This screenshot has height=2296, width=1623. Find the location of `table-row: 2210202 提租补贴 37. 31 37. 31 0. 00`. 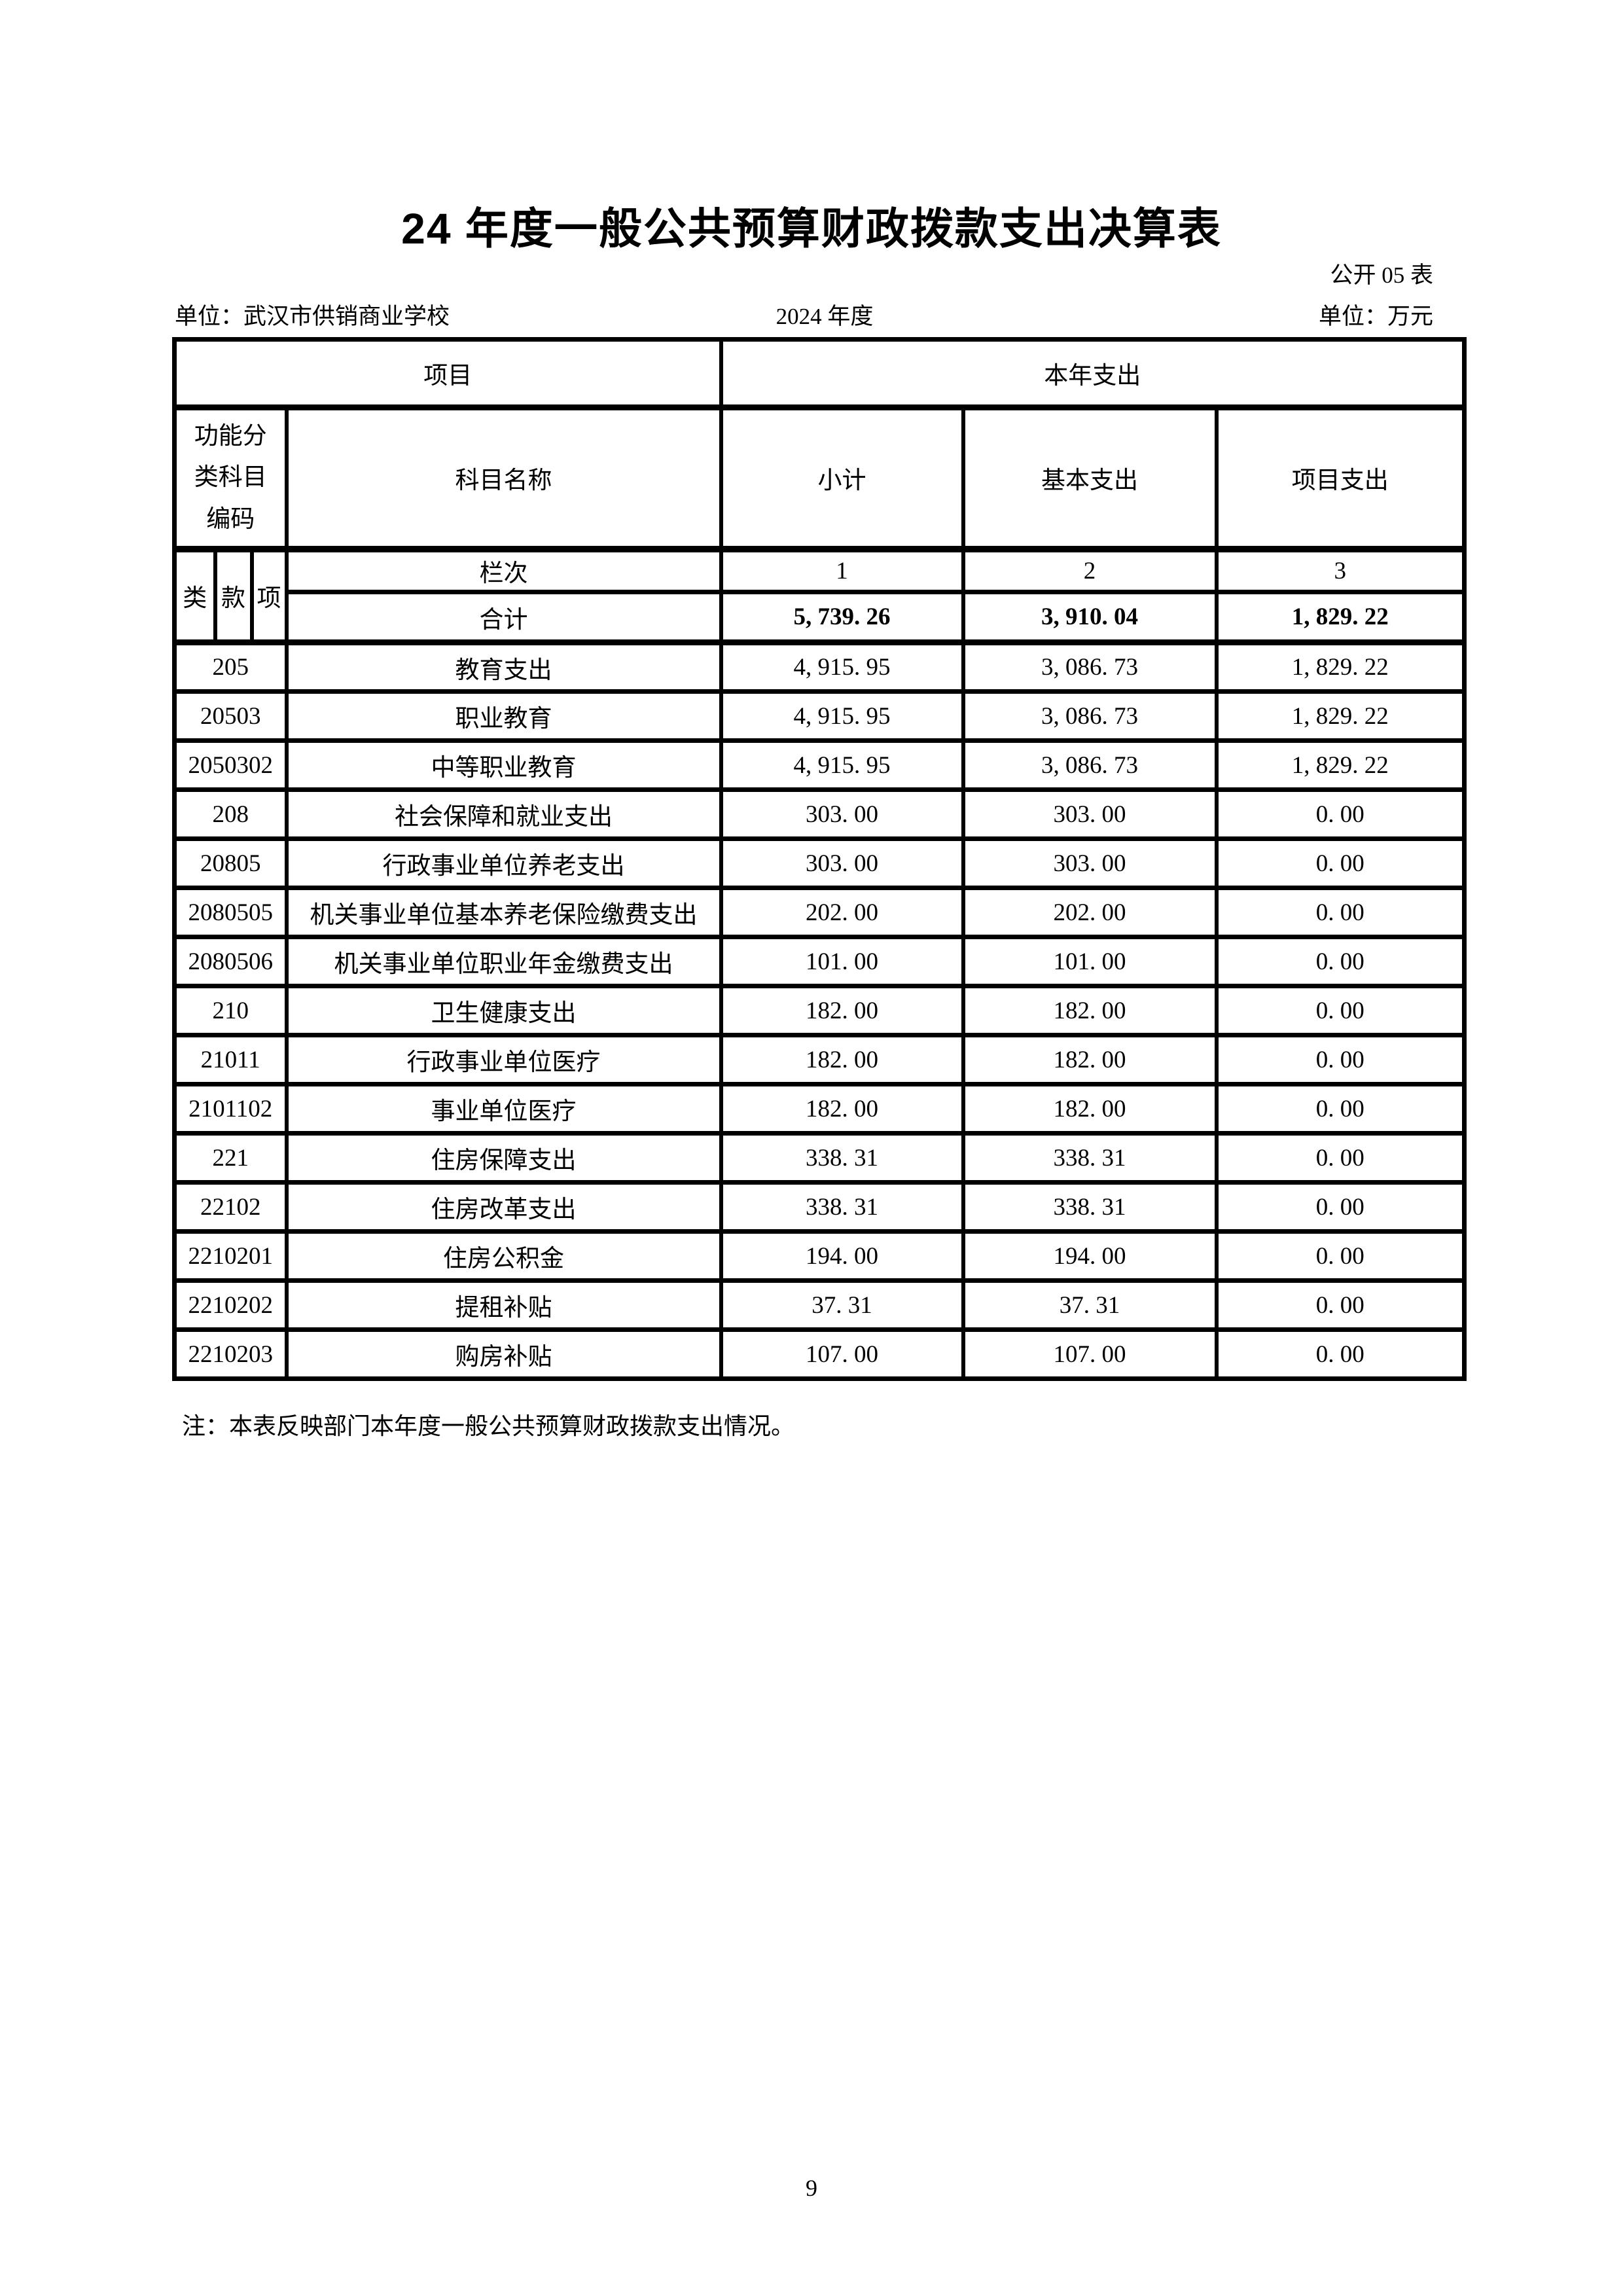

table-row: 2210202 提租补贴 37. 31 37. 31 0. 00 is located at coordinates (820, 1305).